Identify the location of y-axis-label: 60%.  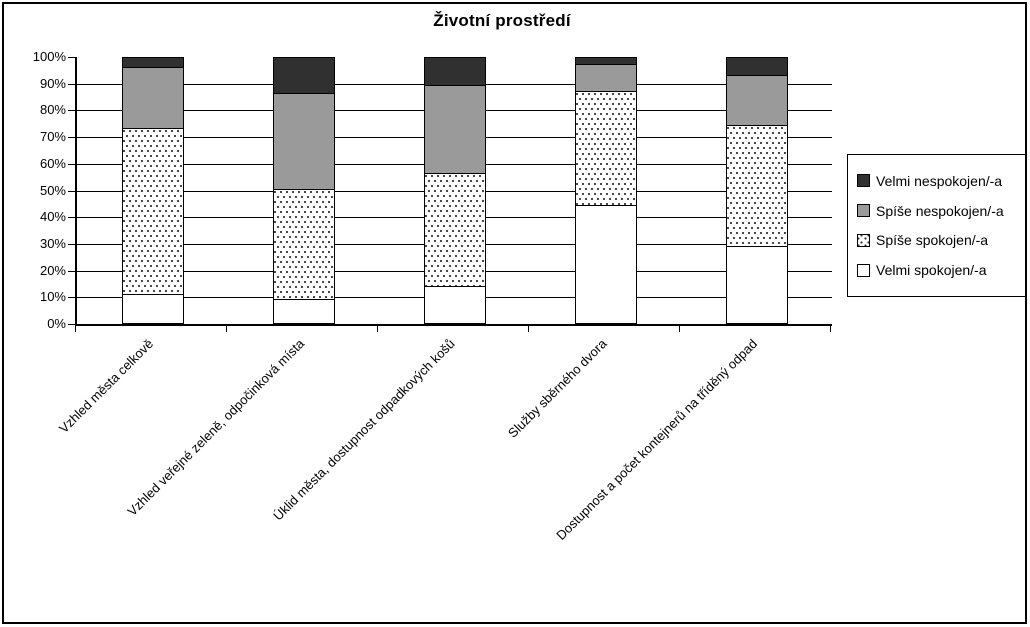
(52, 163).